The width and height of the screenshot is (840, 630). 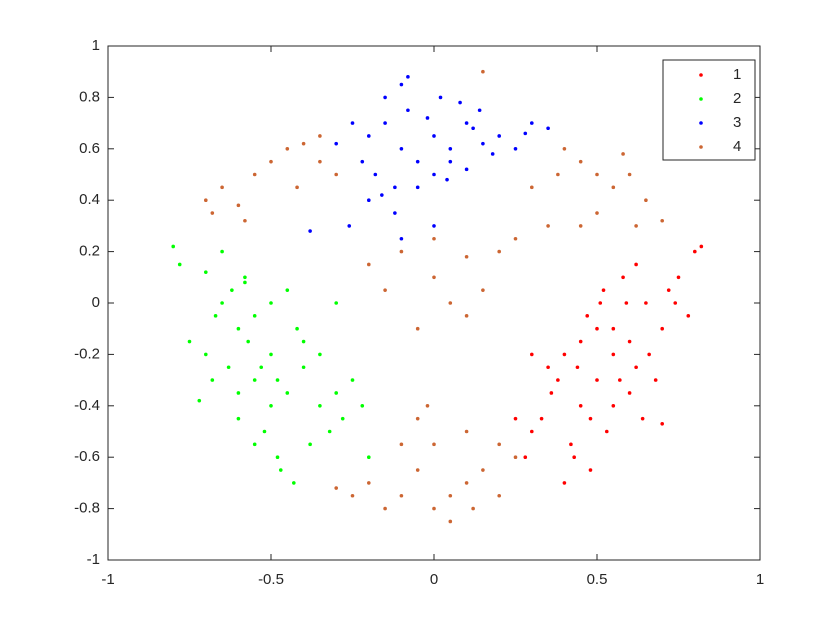 What do you see at coordinates (737, 122) in the screenshot?
I see `legend-label: 3` at bounding box center [737, 122].